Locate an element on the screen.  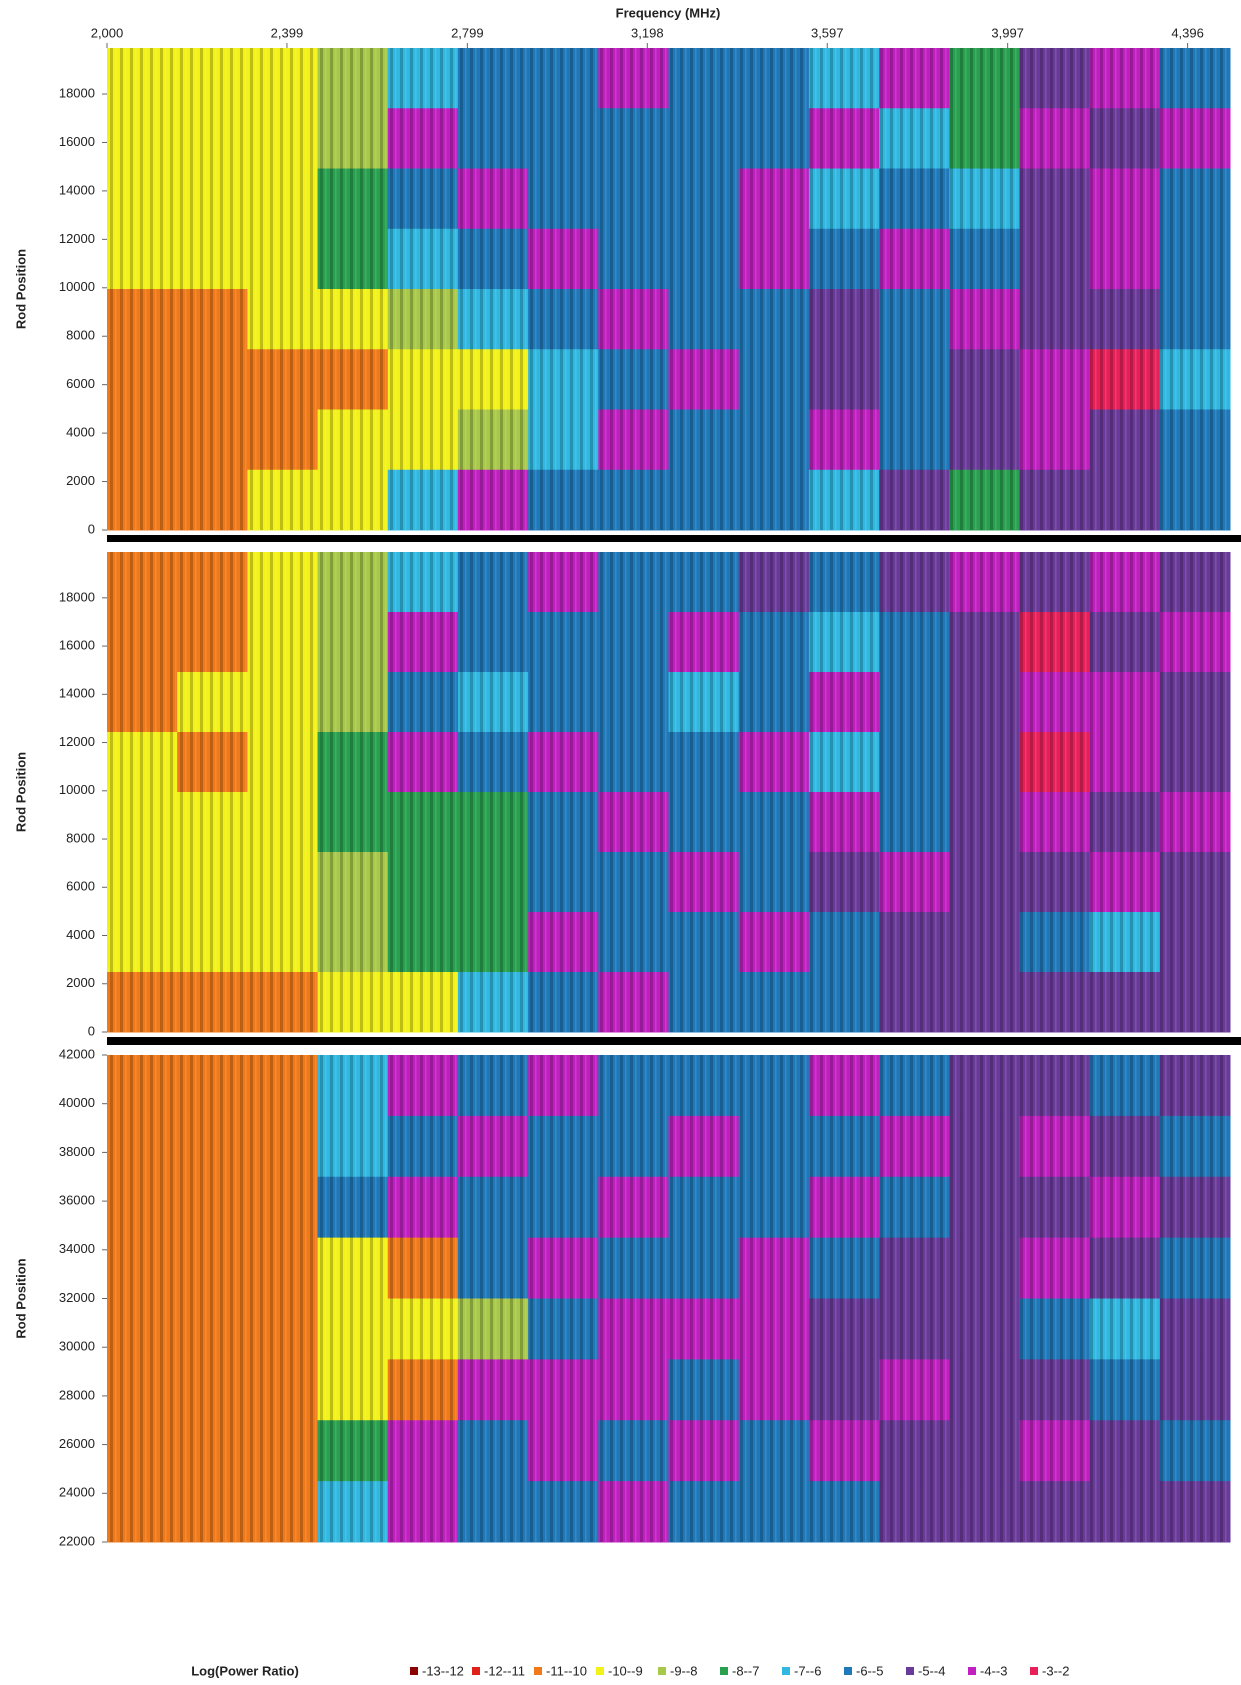
x-tick-label: 2,000 is located at coordinates (107, 32).